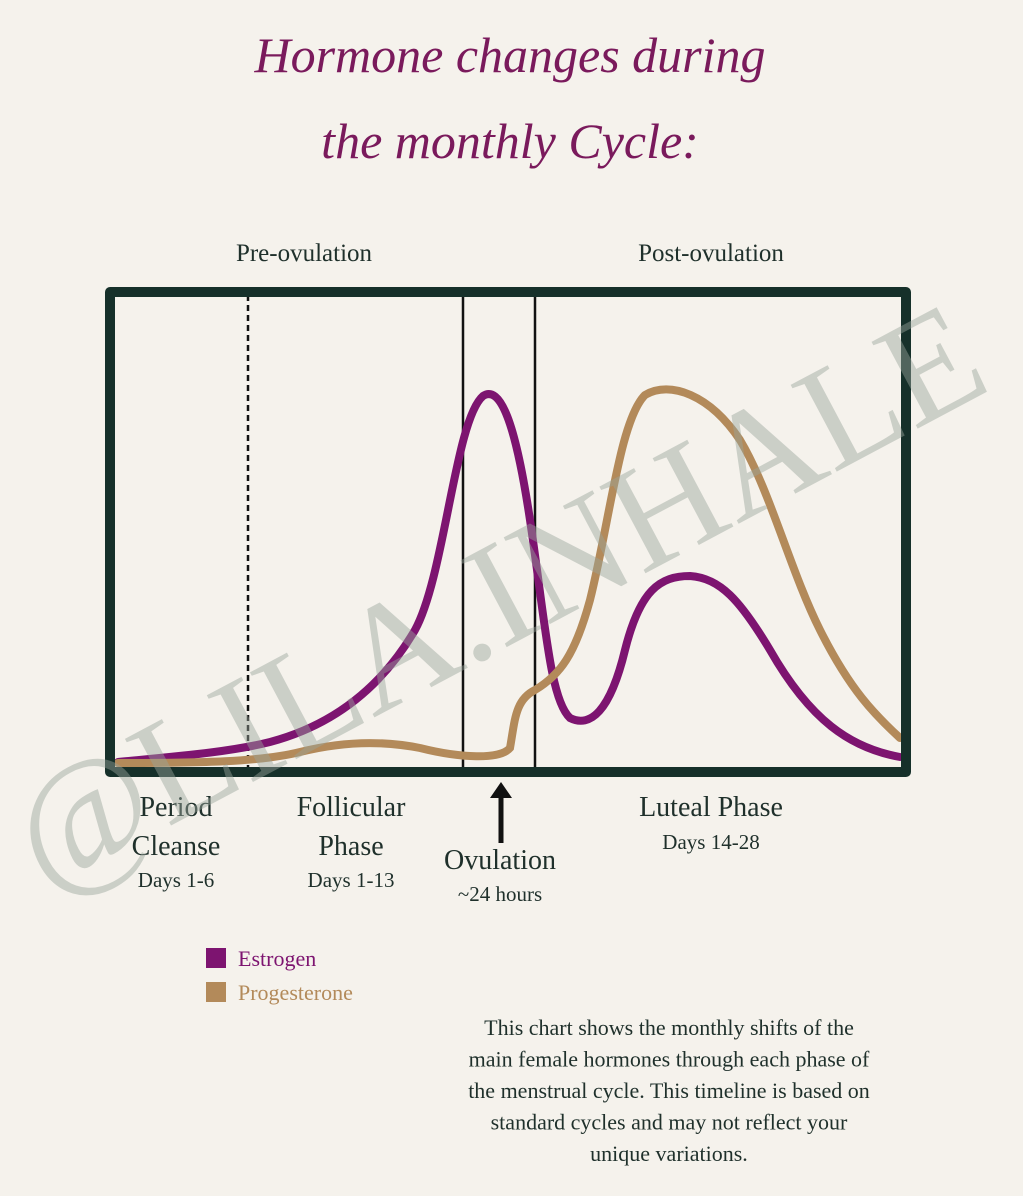 This screenshot has height=1196, width=1023. I want to click on legend: Estrogen Progesterone, so click(279, 975).